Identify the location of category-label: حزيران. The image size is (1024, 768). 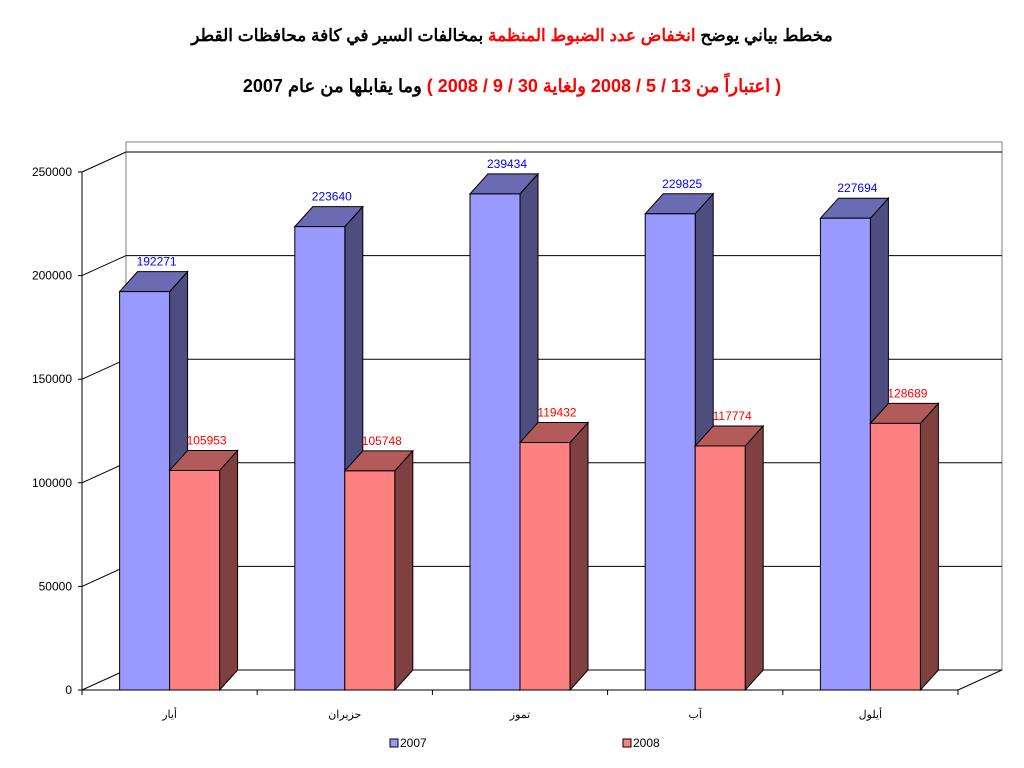
(344, 715).